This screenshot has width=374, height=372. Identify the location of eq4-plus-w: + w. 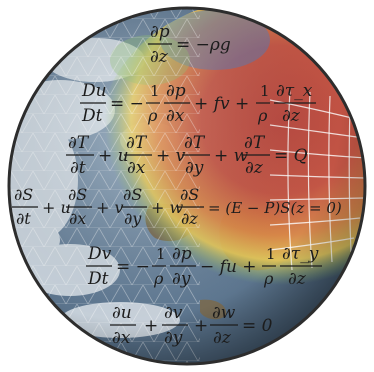
(167, 207).